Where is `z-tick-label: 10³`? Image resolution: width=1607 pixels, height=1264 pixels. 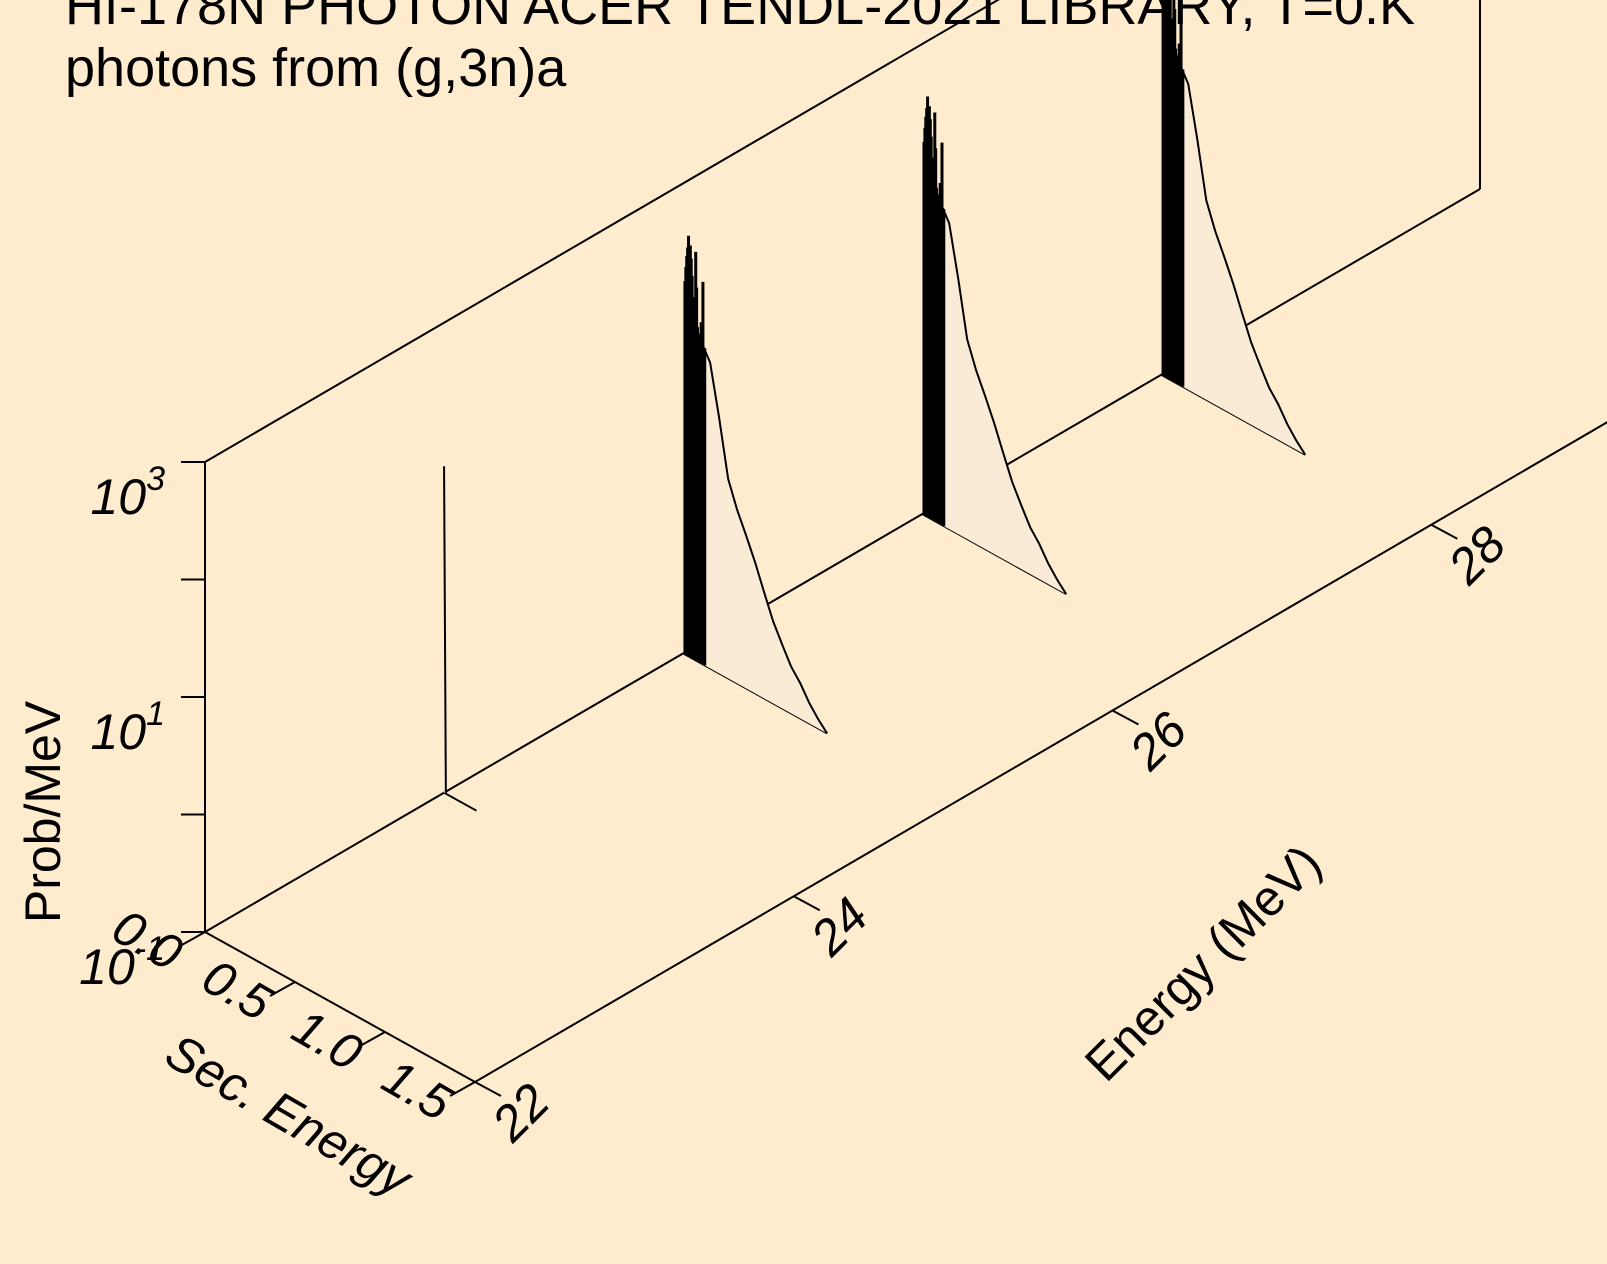 z-tick-label: 10³ is located at coordinates (127, 492).